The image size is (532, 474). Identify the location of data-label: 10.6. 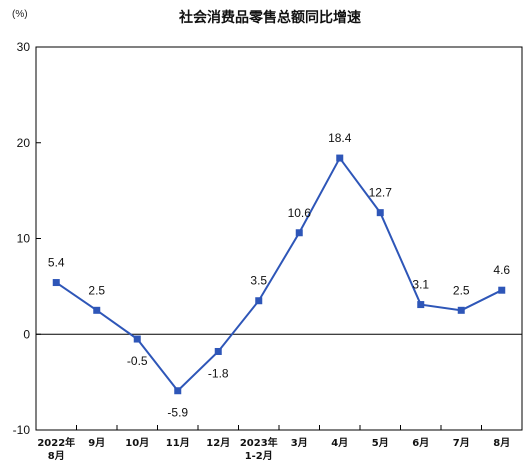
(300, 213).